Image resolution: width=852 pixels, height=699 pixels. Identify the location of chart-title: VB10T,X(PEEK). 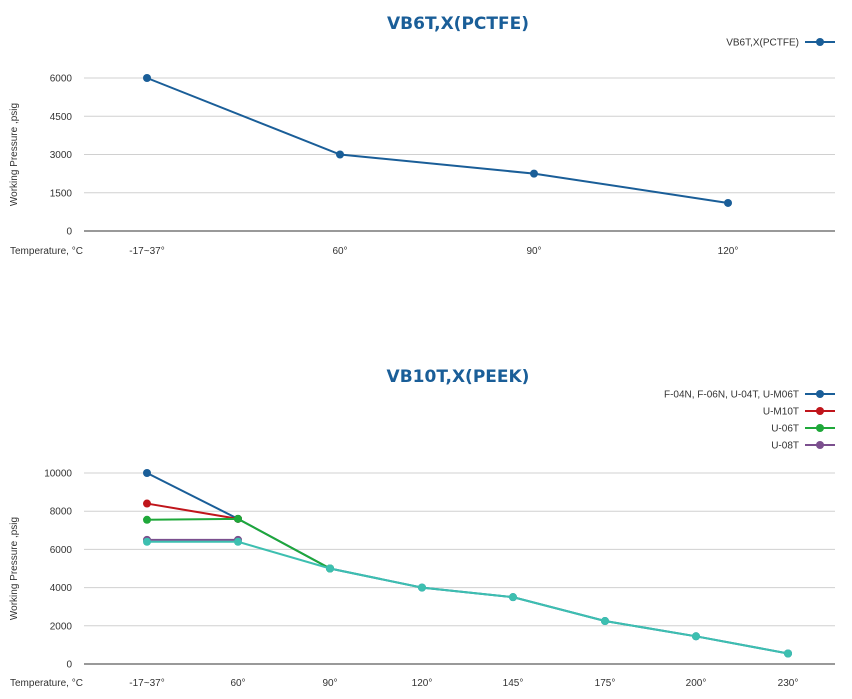
(458, 377).